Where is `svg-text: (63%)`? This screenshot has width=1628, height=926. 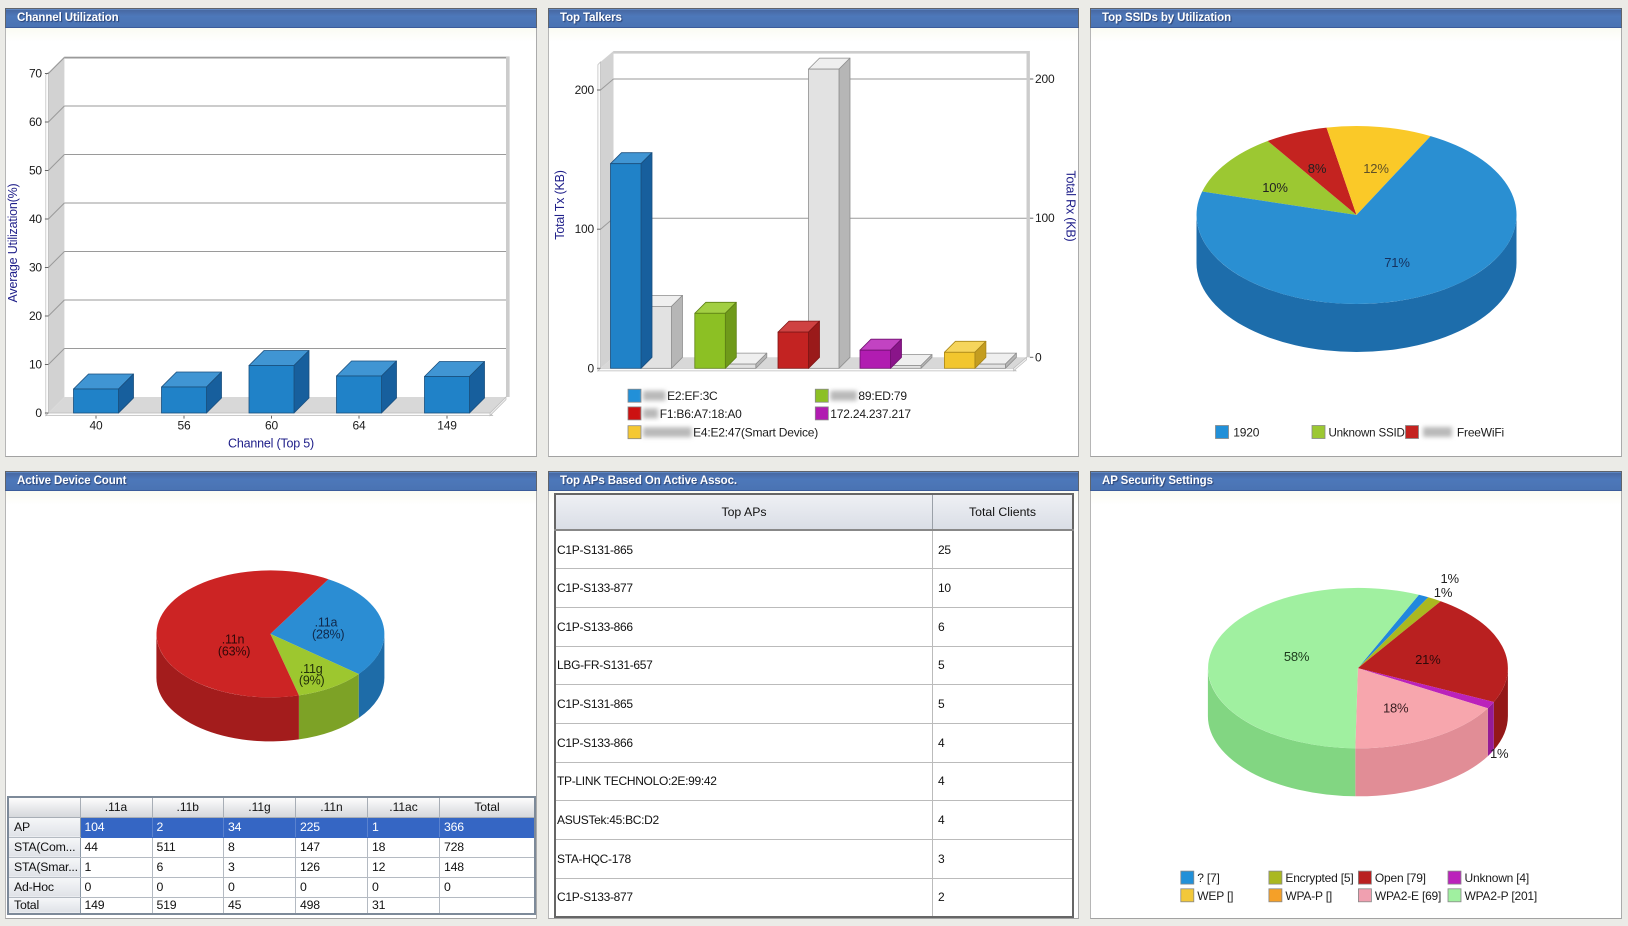 svg-text: (63%) is located at coordinates (234, 651).